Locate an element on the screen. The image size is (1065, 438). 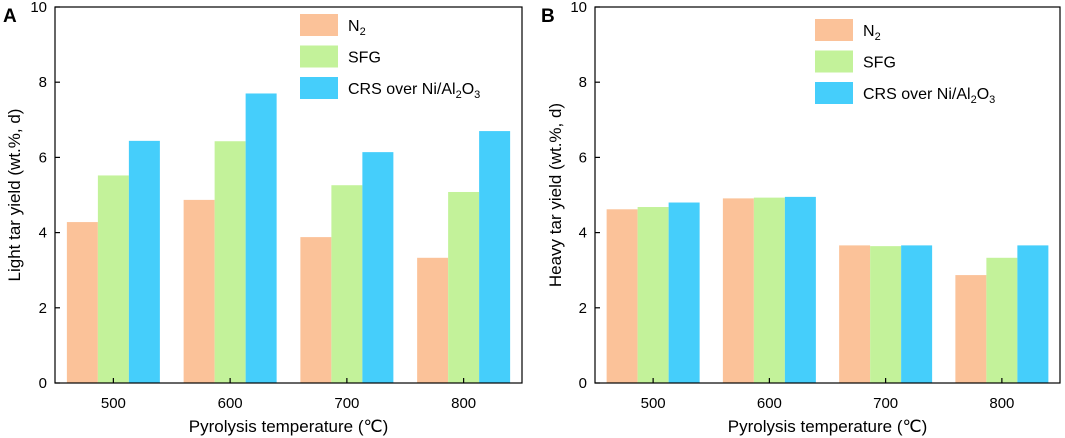
panel-b-legend-label: N2 is located at coordinates (872, 33).